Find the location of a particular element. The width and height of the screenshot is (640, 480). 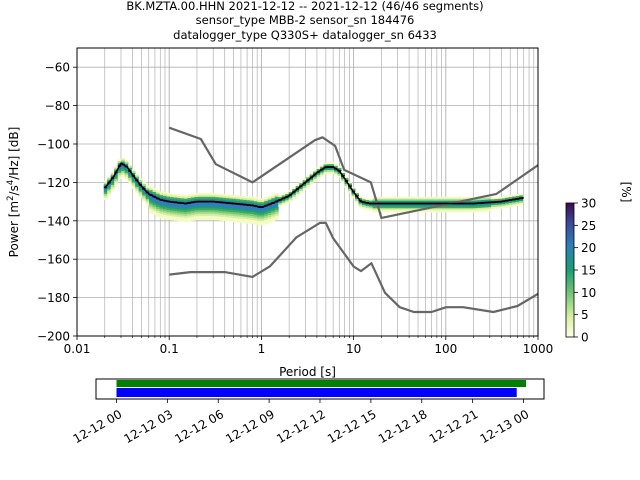

colorbar-tick-label: 10 is located at coordinates (588, 293).